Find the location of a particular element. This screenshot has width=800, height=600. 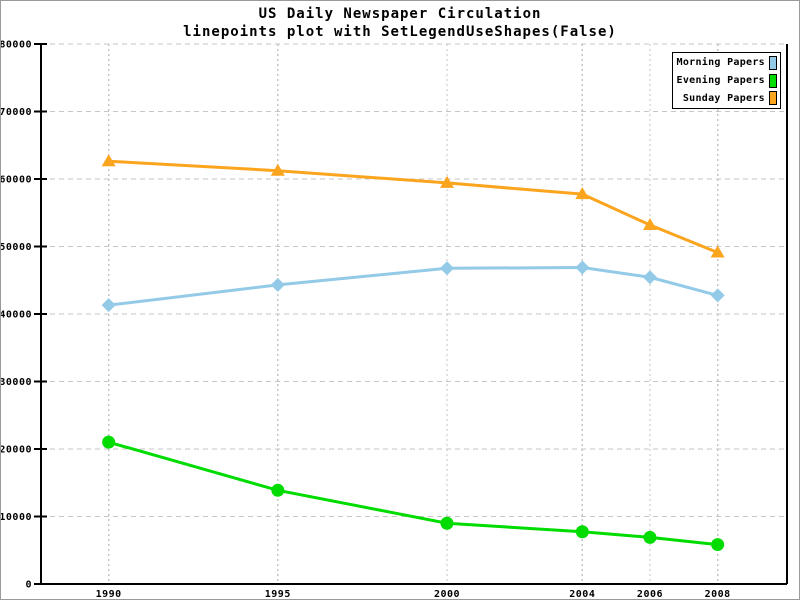

y-tick-label: 10000 is located at coordinates (16, 517).